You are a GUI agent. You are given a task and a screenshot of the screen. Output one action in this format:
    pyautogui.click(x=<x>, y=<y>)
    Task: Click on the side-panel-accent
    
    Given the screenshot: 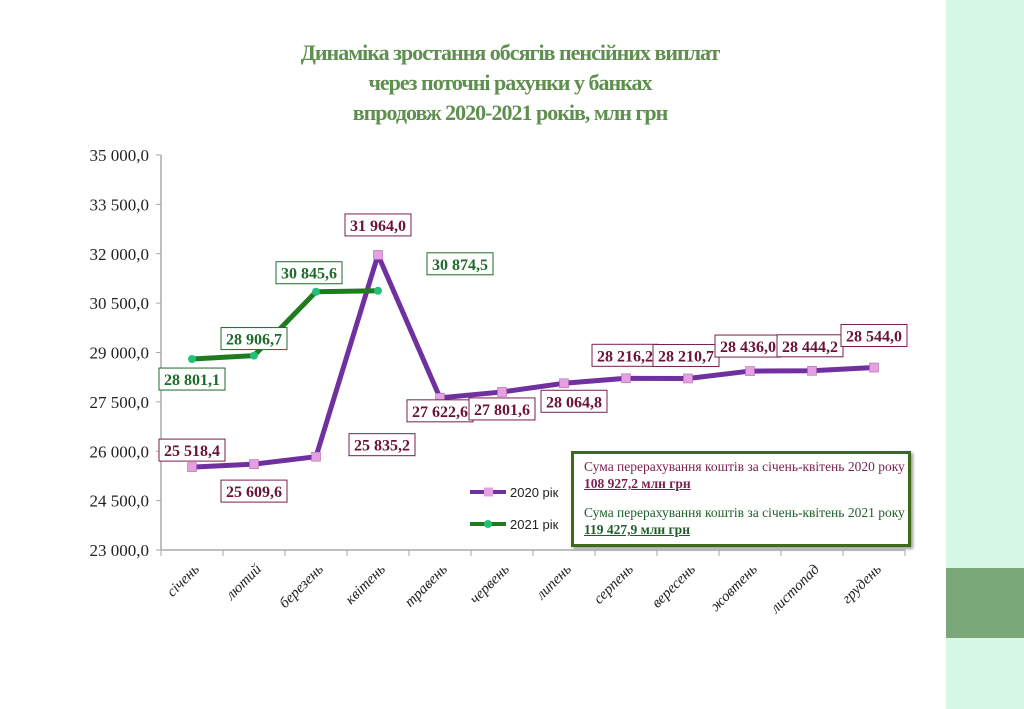 What is the action you would take?
    pyautogui.click(x=985, y=603)
    